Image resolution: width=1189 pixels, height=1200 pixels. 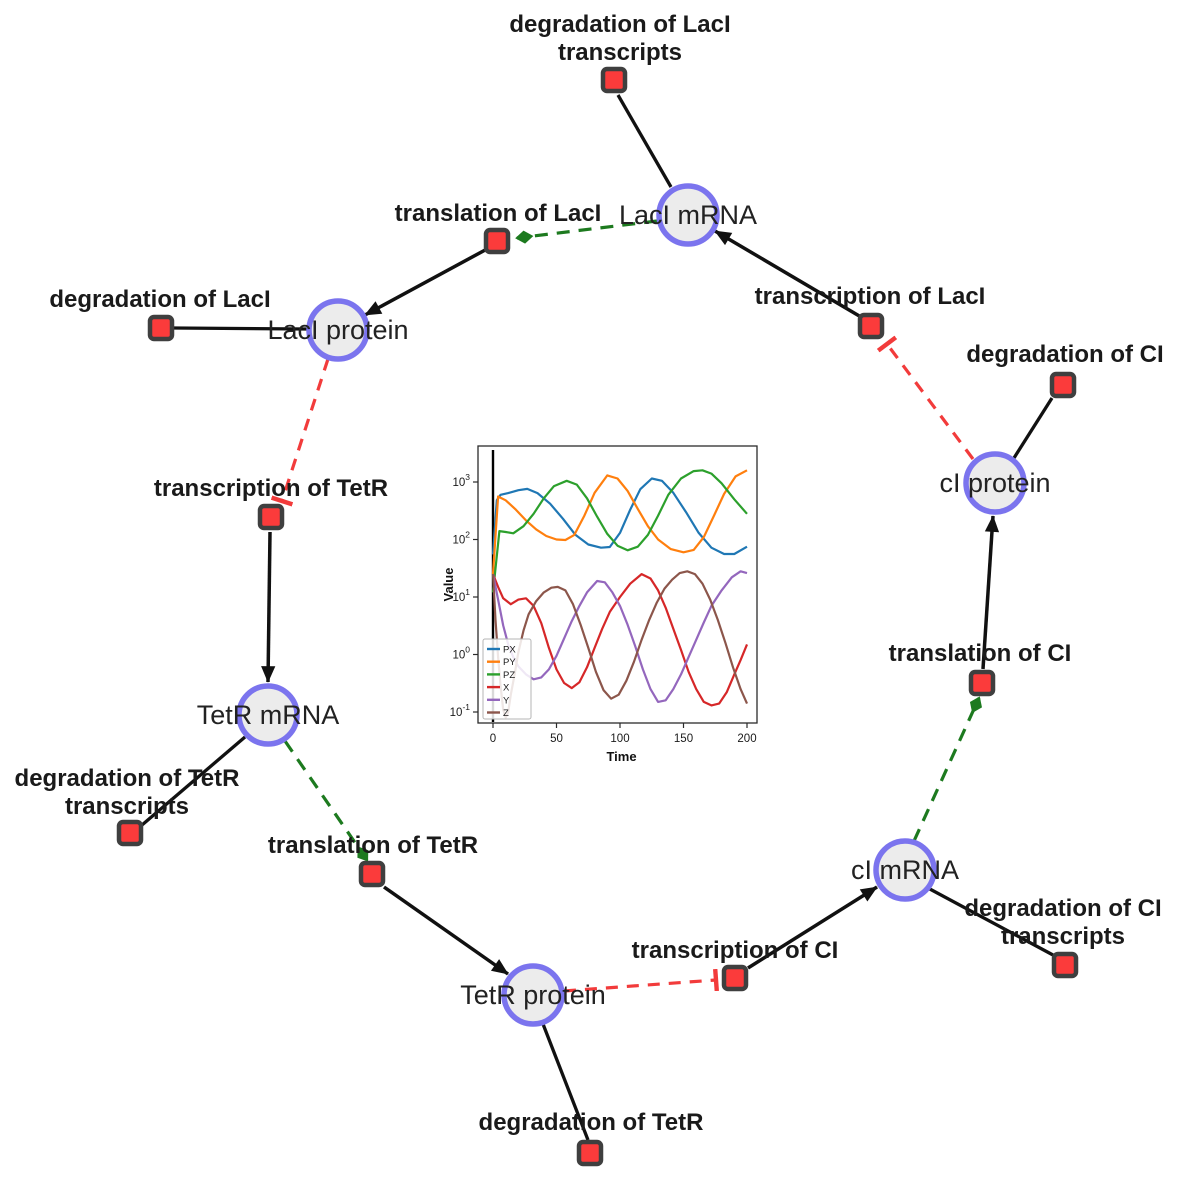 What do you see at coordinates (621, 756) in the screenshot?
I see `plot-xlabel: Time` at bounding box center [621, 756].